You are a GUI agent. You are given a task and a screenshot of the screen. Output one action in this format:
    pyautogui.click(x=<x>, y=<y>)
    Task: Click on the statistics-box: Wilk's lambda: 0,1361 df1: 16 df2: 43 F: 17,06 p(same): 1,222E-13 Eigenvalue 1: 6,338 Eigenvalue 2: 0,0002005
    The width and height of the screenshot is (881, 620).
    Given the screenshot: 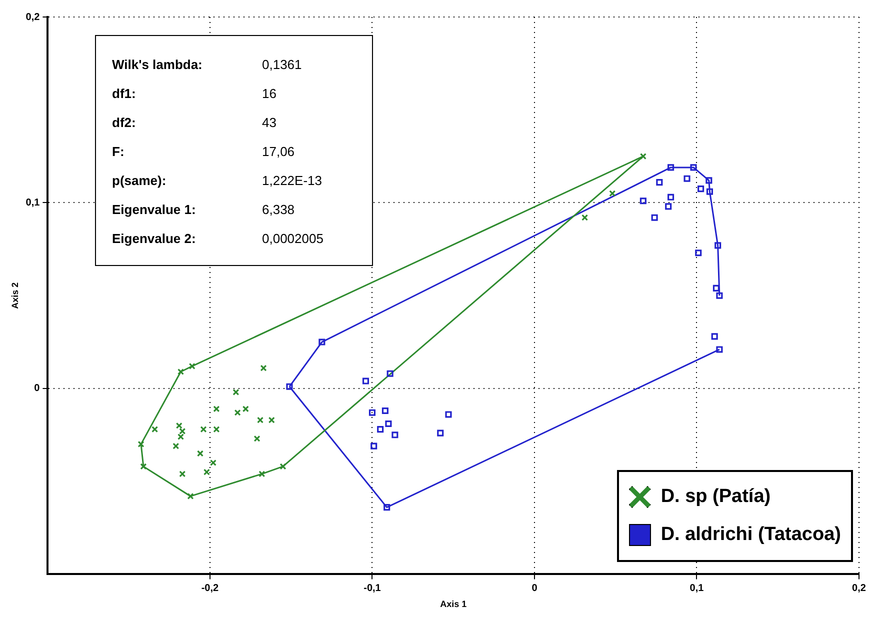 What is the action you would take?
    pyautogui.click(x=234, y=150)
    